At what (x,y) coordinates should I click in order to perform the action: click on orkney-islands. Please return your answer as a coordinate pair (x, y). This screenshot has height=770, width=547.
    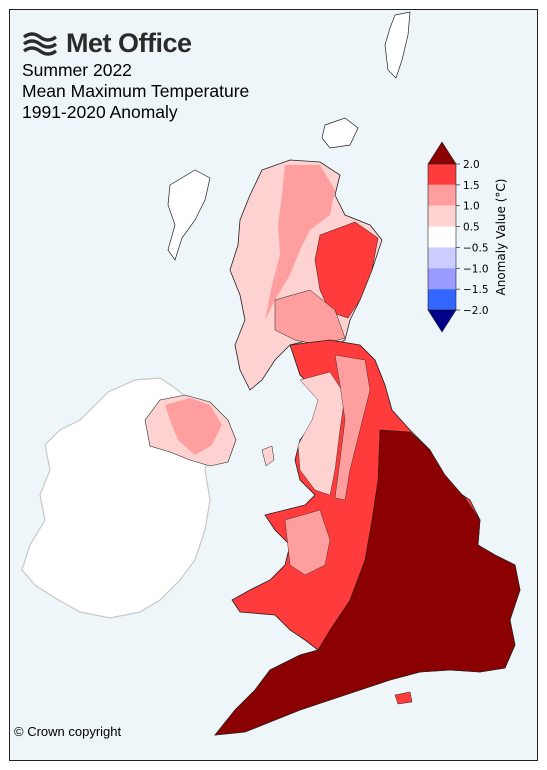
    Looking at the image, I should click on (340, 133).